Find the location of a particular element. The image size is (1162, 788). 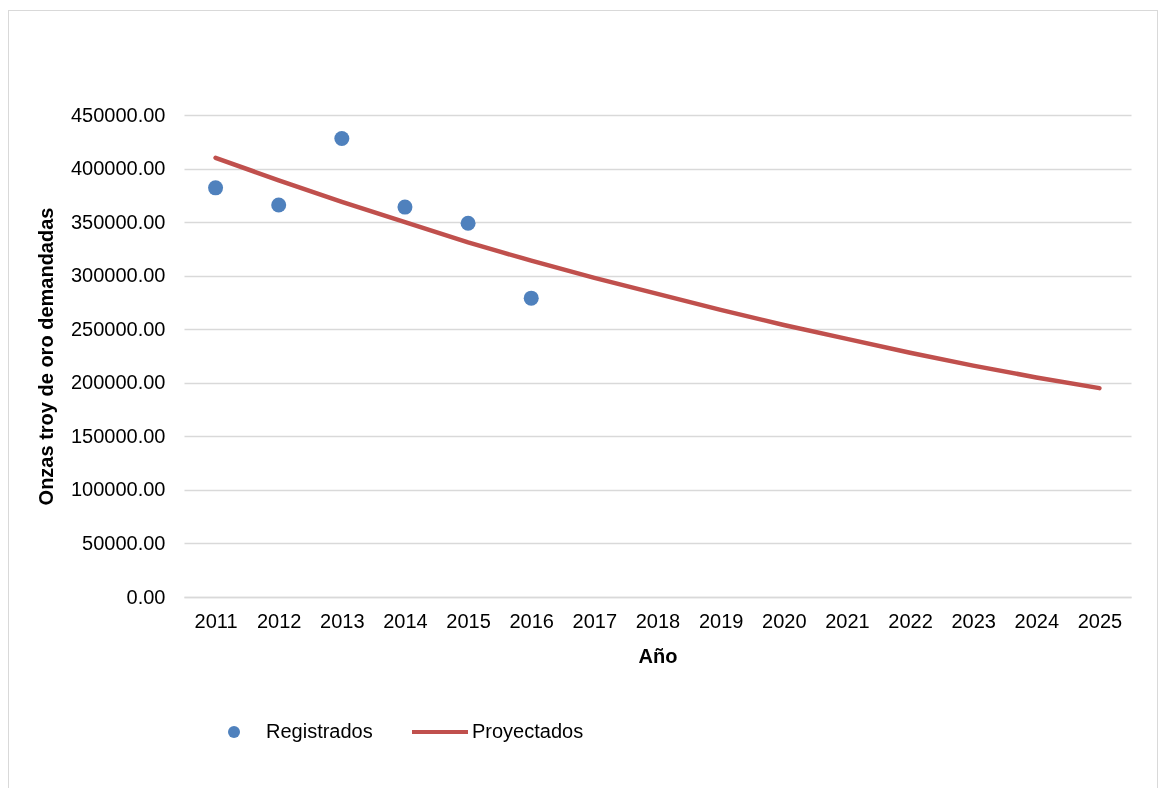

x-tick-label: 2013 is located at coordinates (342, 620).